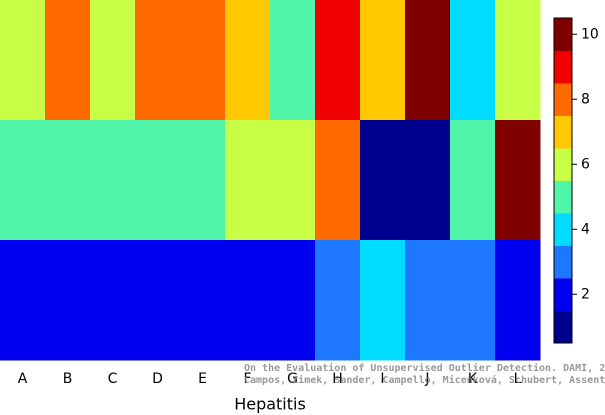  What do you see at coordinates (585, 164) in the screenshot?
I see `colorbar-tick-label: 6` at bounding box center [585, 164].